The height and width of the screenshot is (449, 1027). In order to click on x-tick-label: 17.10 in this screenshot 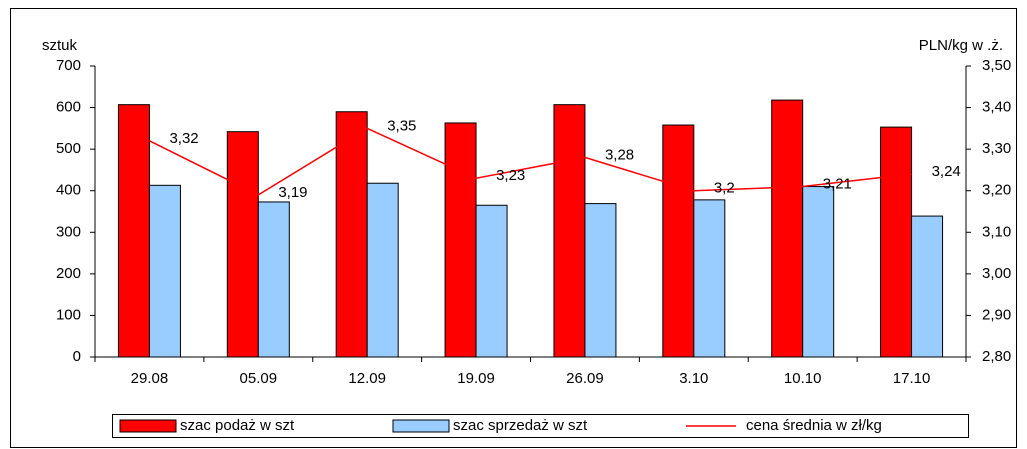, I will do `click(912, 378)`.